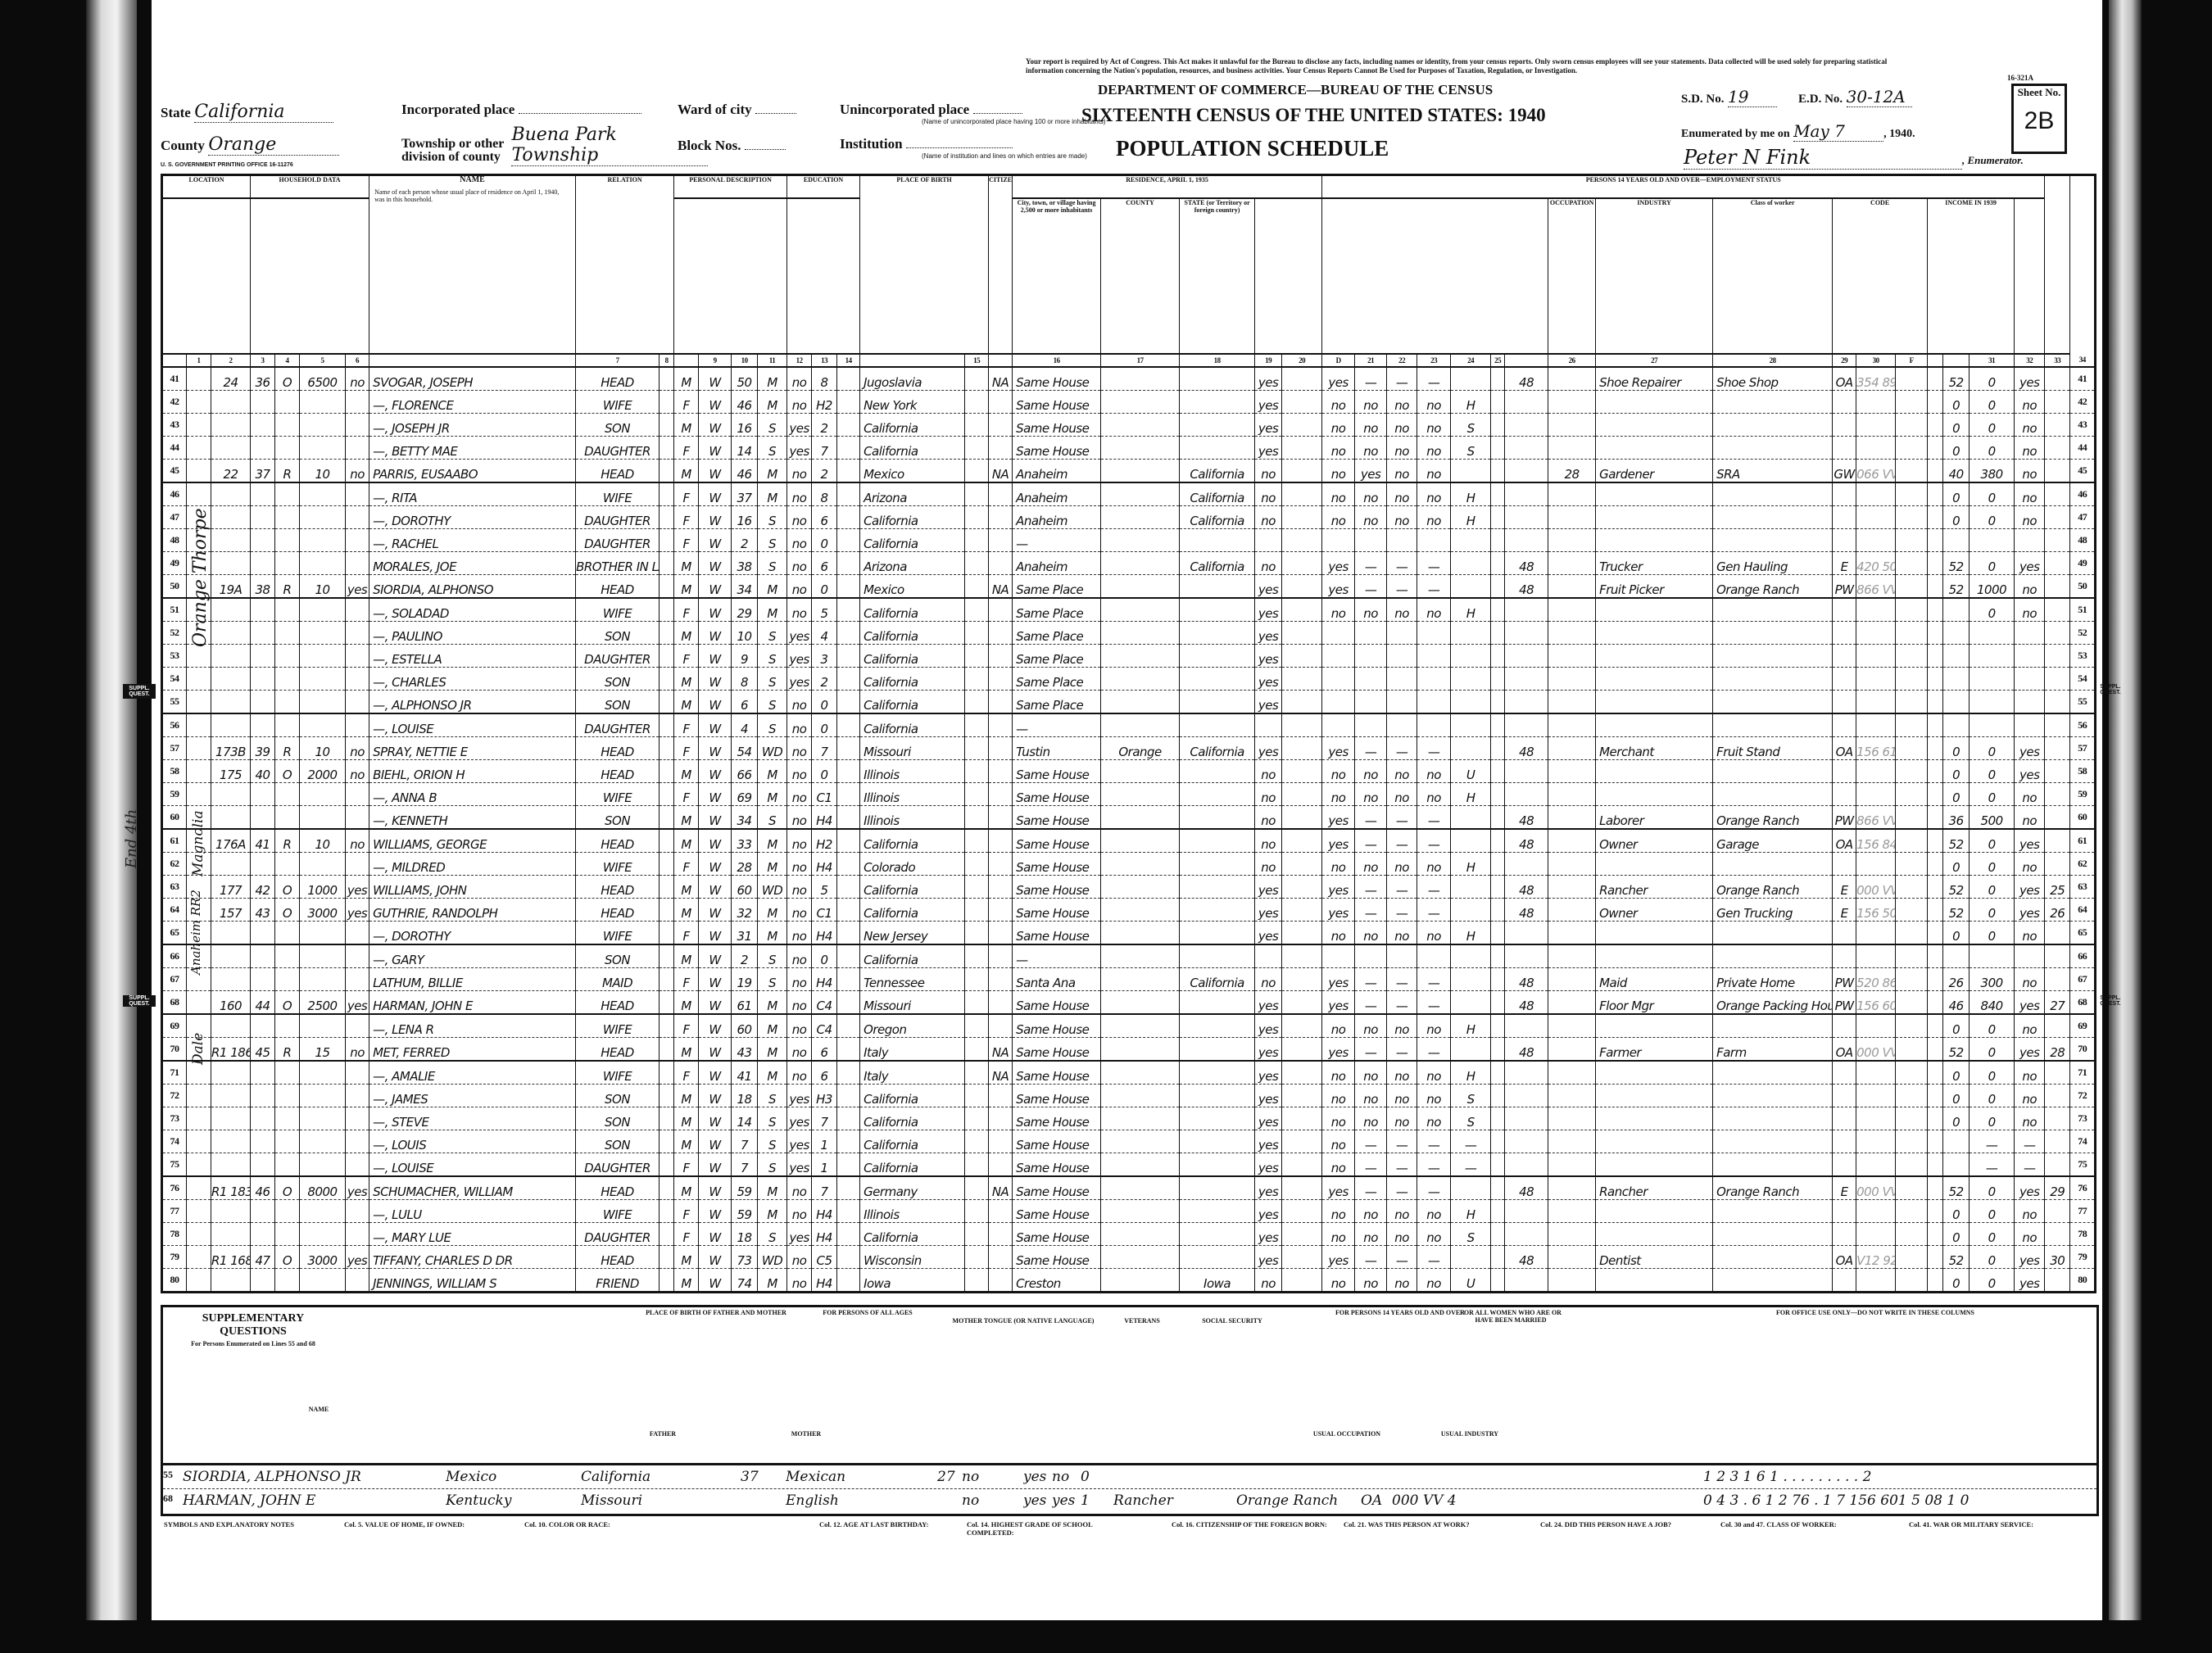 The image size is (2212, 1653). What do you see at coordinates (263, 1002) in the screenshot?
I see `household-number: 44` at bounding box center [263, 1002].